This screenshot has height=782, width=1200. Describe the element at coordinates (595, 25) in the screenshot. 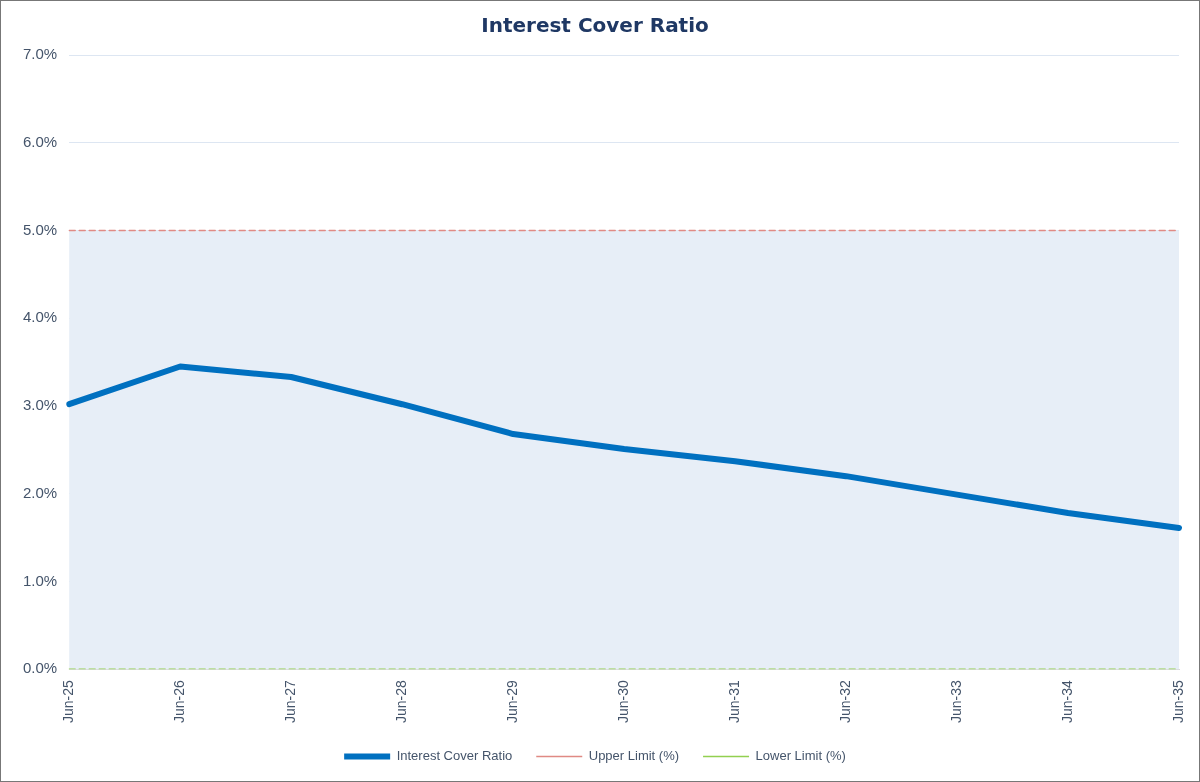

I see `chart-title: Interest Cover Ratio` at that location.